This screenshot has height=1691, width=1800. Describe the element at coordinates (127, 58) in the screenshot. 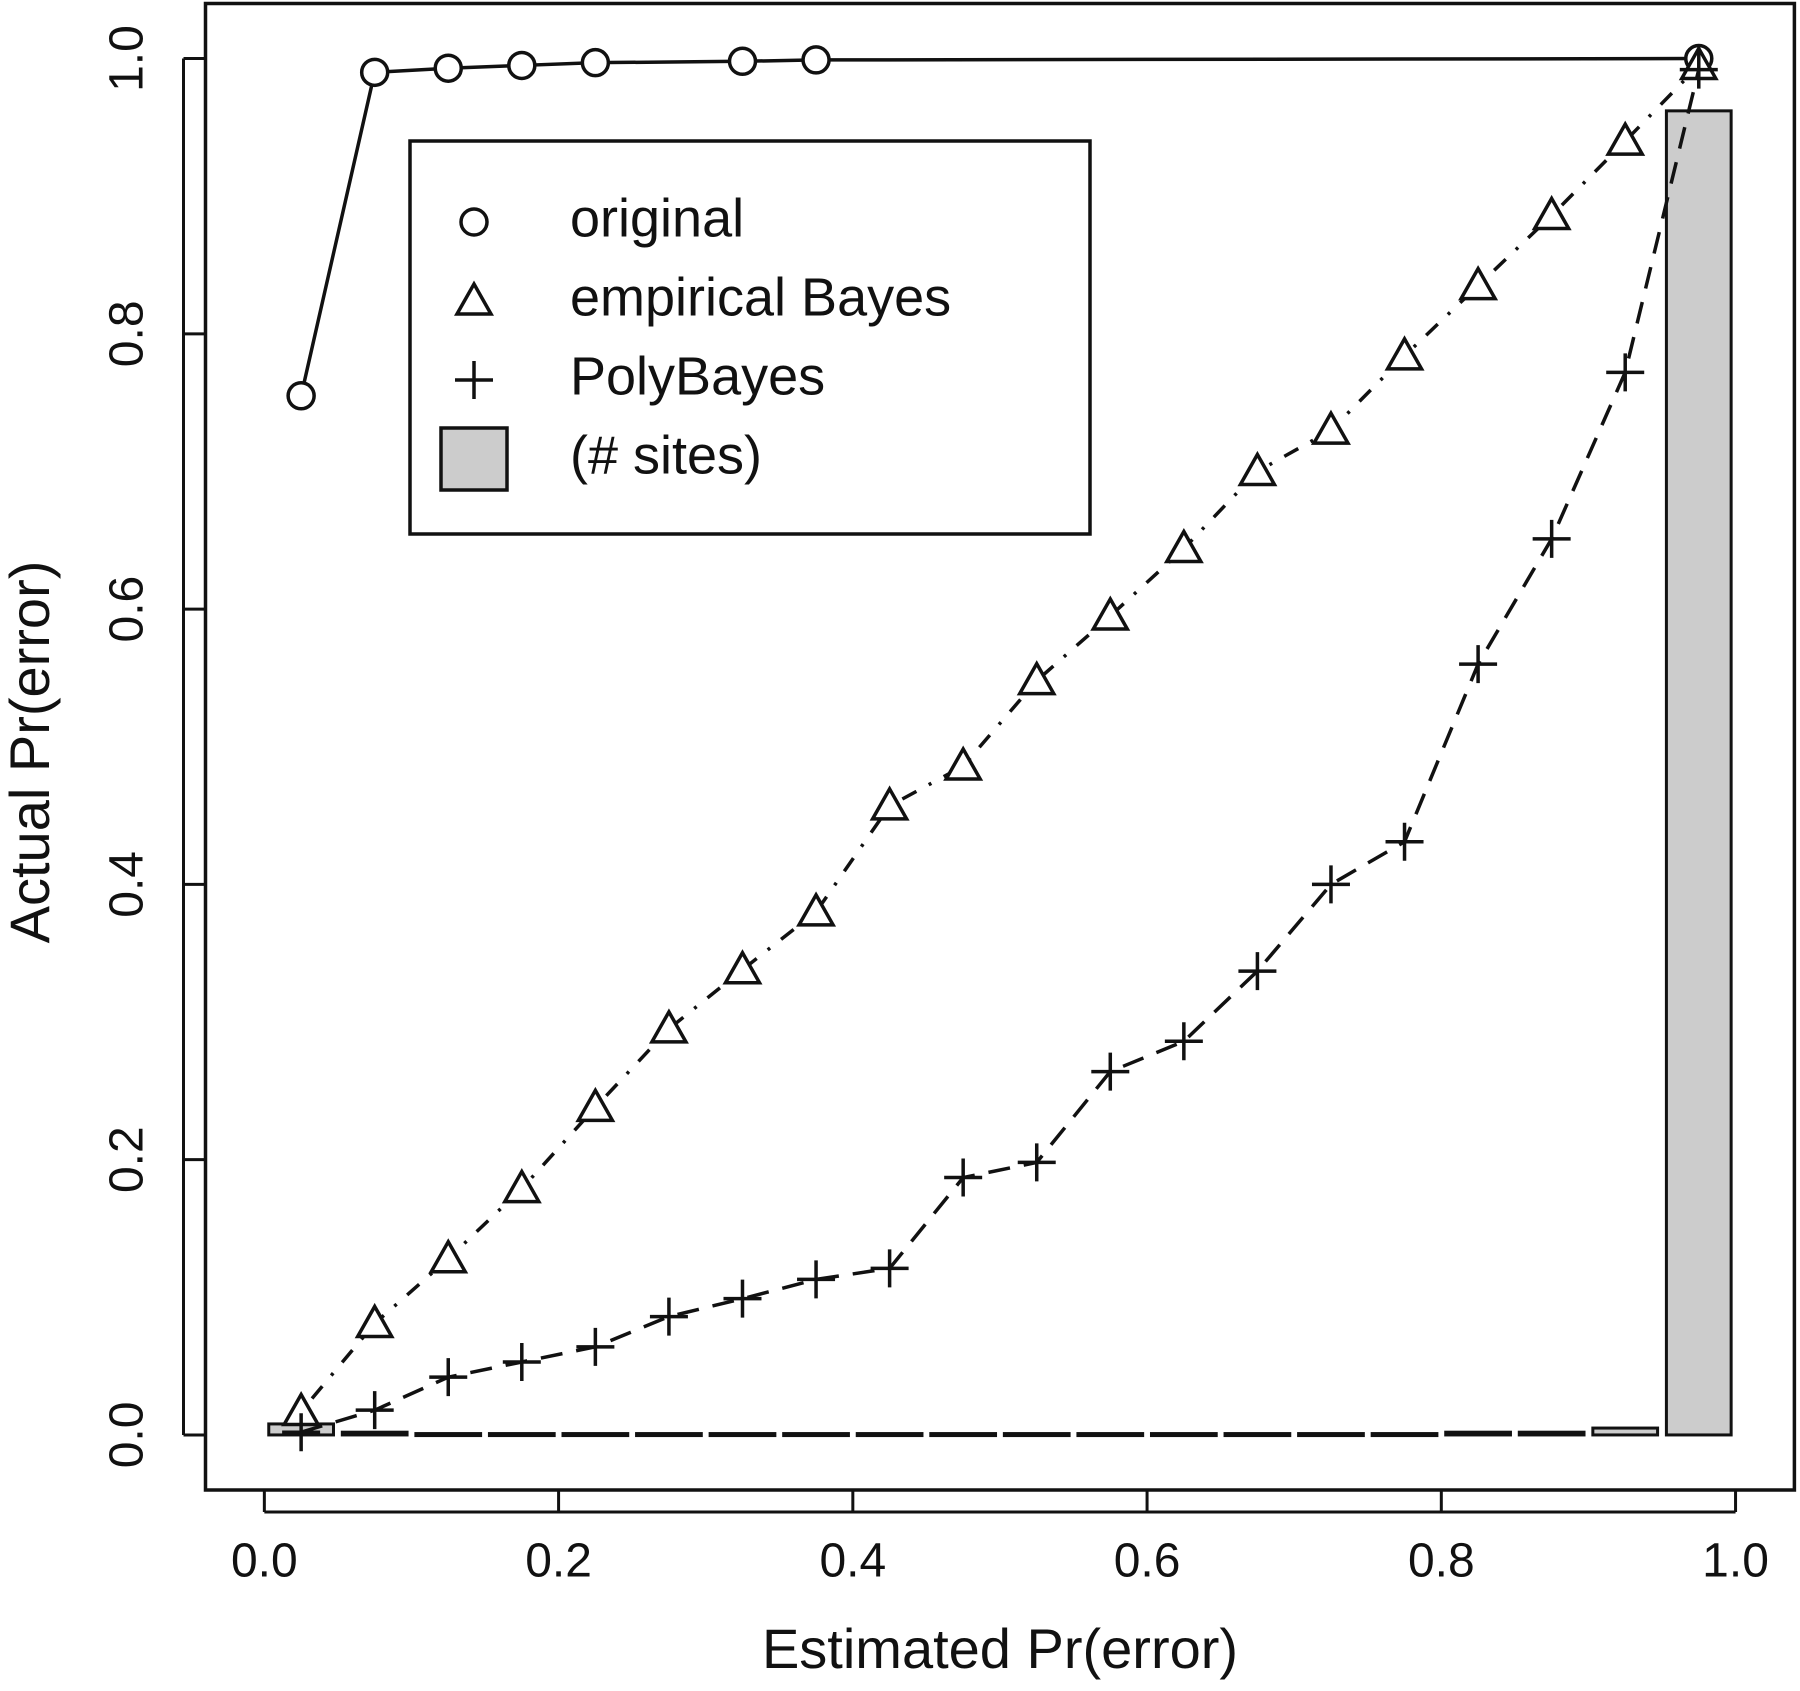

I see `y-tick-label: 1.0` at that location.